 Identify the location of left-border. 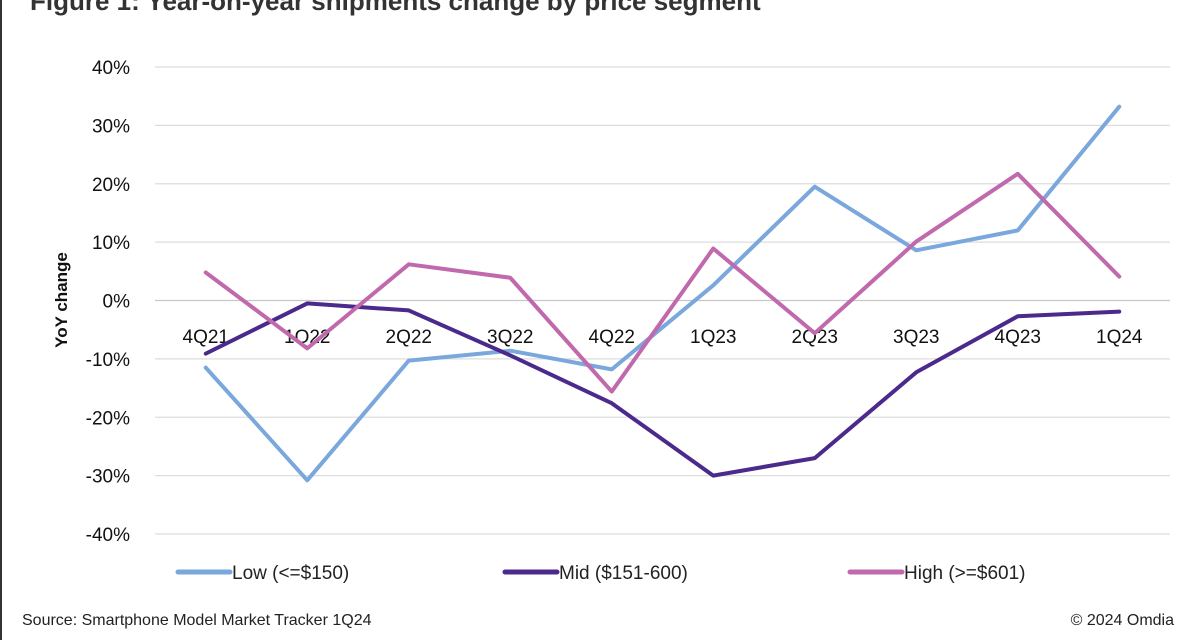
(1, 320).